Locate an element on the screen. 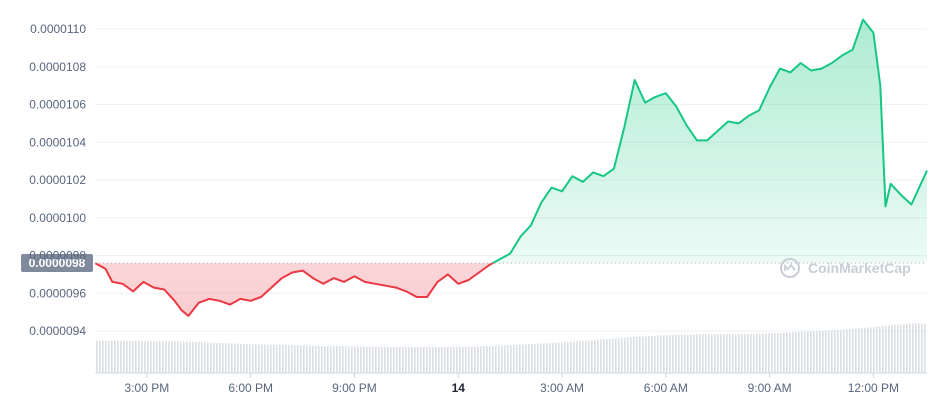 The height and width of the screenshot is (400, 929). y-tick-label: 0.0000108 is located at coordinates (57, 67).